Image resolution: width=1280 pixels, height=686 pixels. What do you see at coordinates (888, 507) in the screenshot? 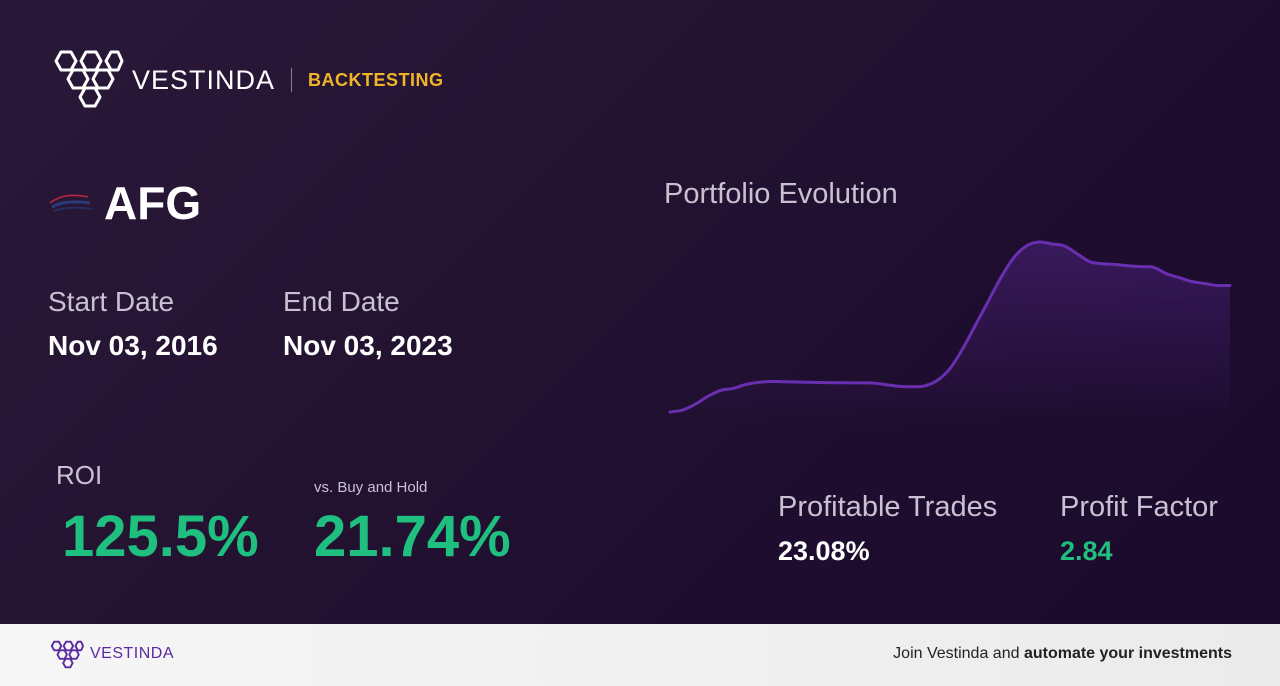
I see `profitable-trades-label: Profitable Trades` at bounding box center [888, 507].